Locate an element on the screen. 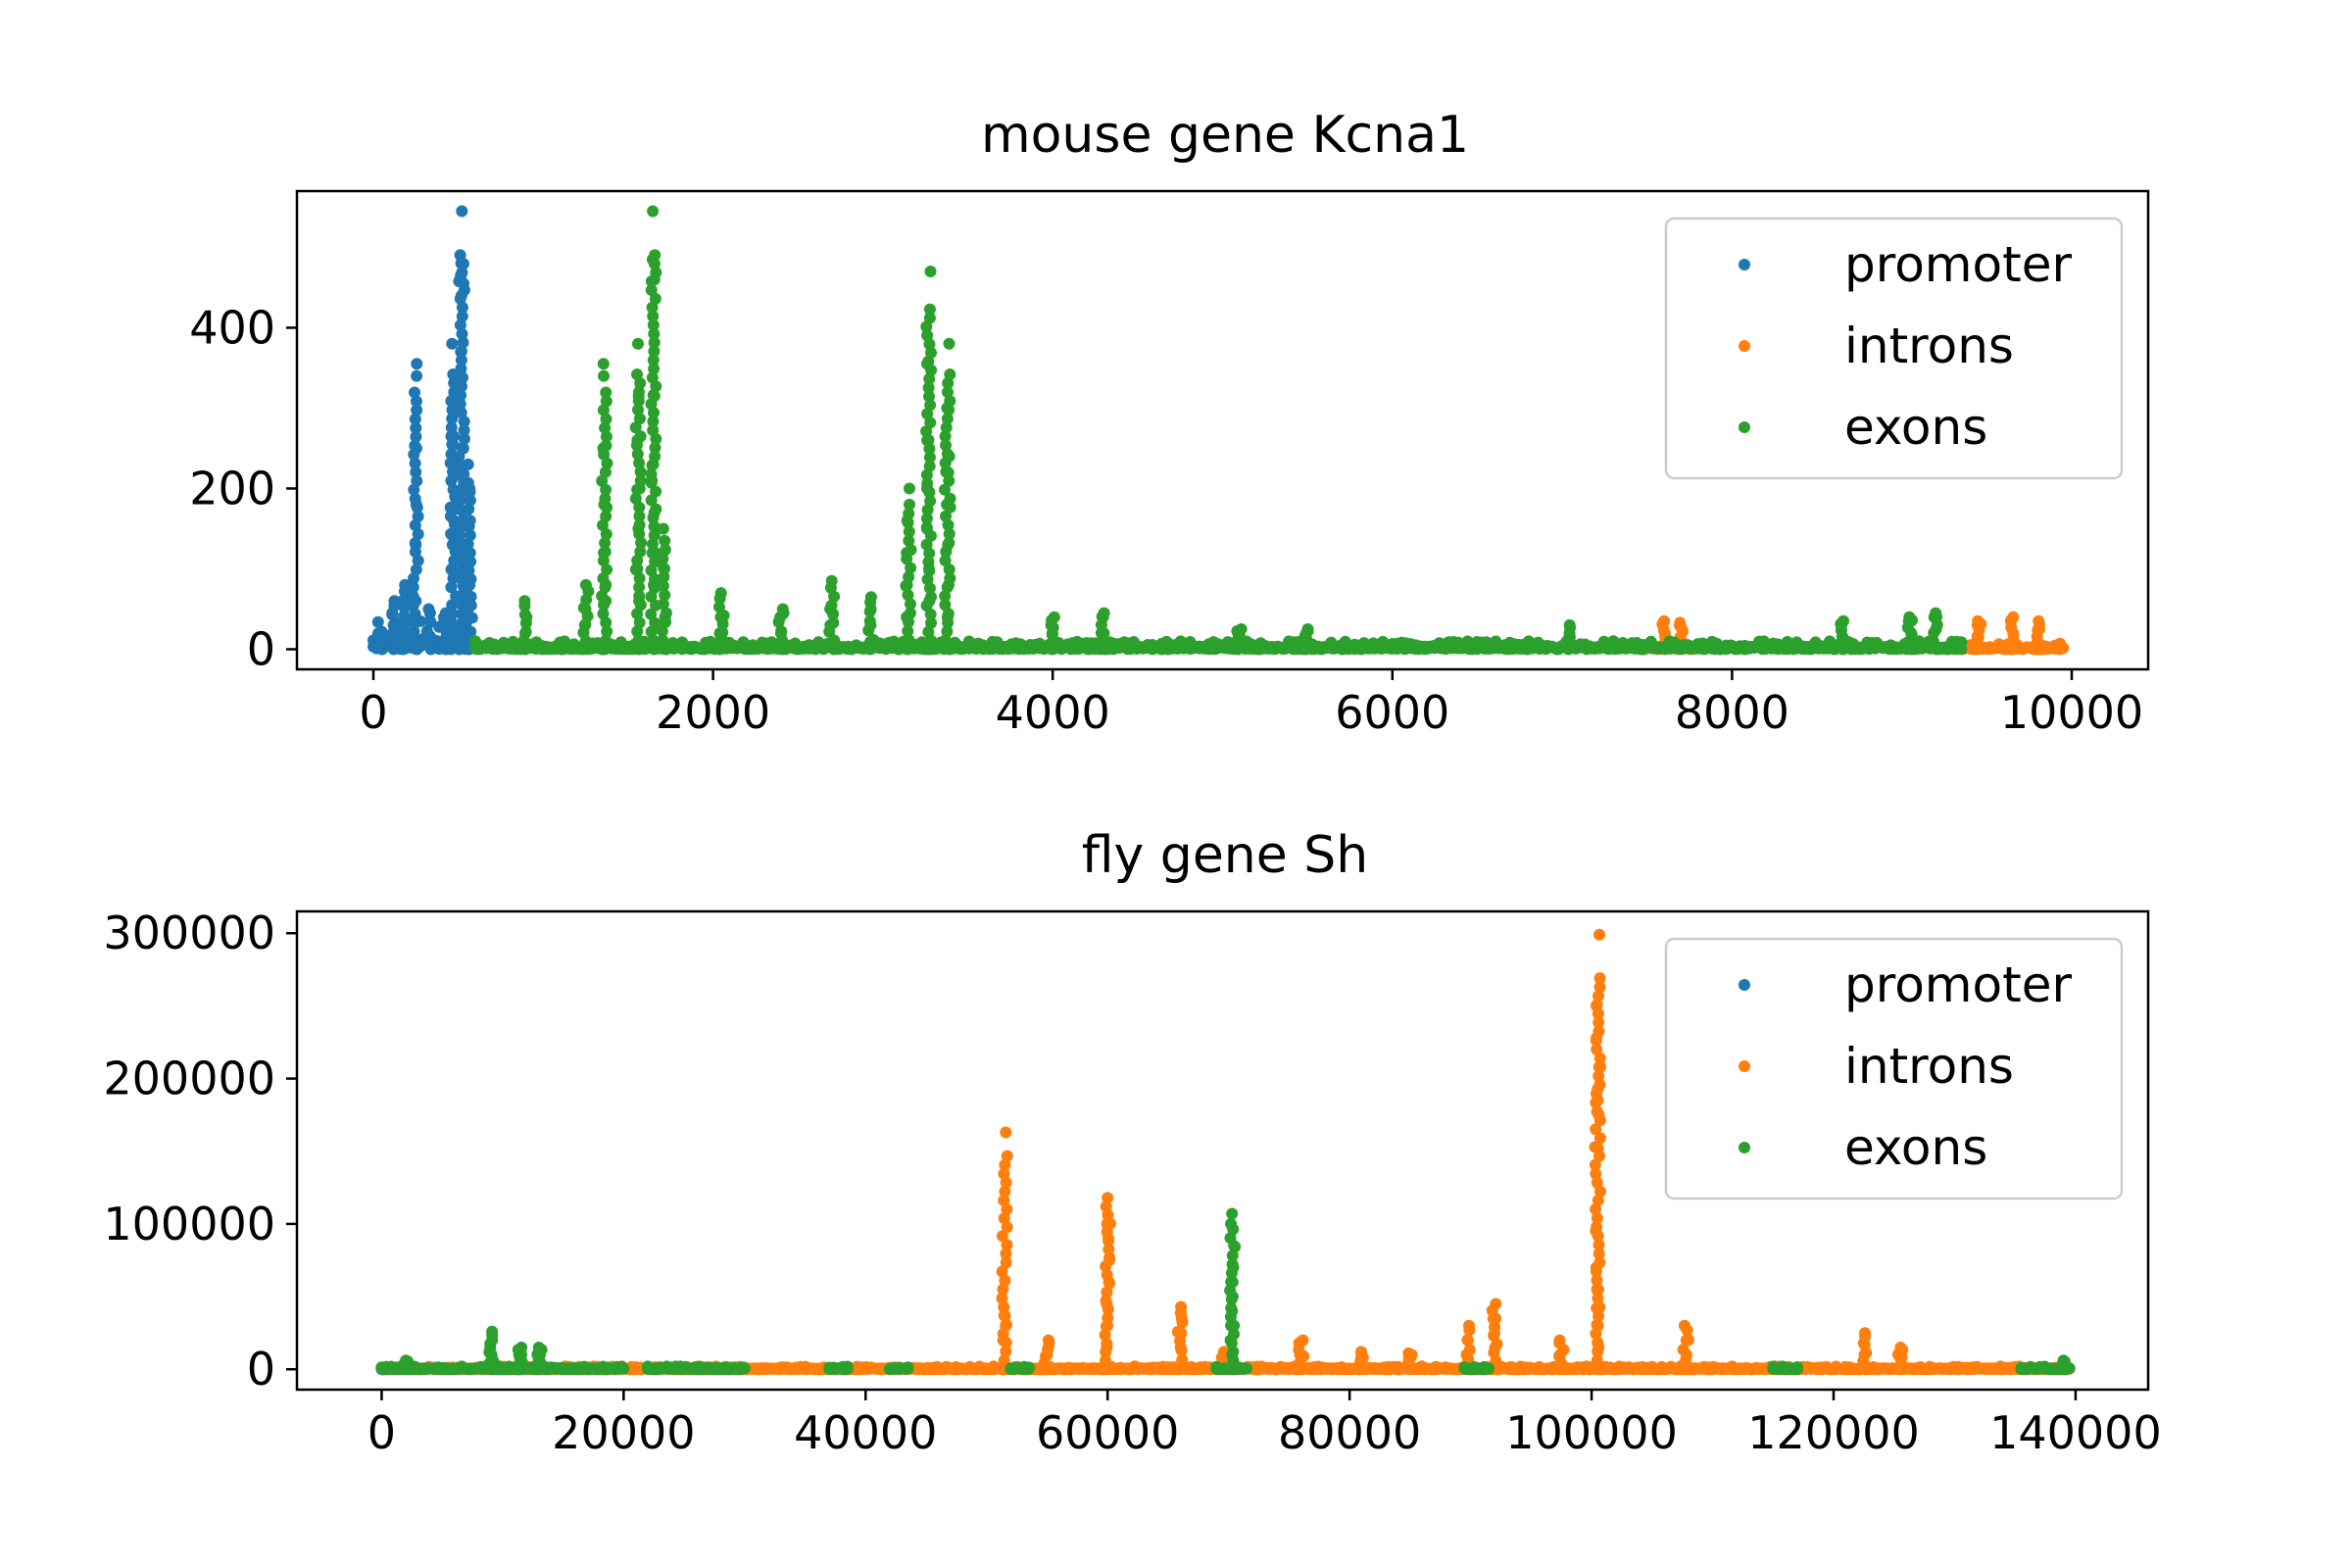  legend-marker-promoter is located at coordinates (1744, 264).